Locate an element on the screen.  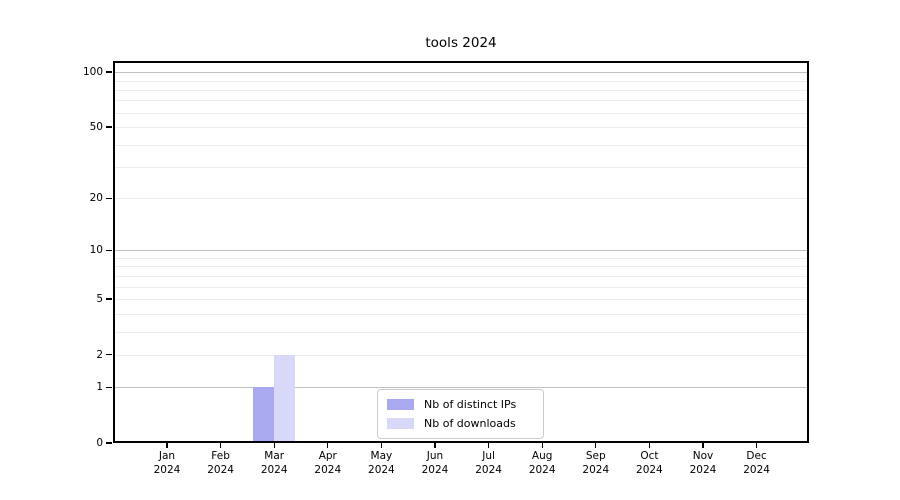
plot-spine-bottom is located at coordinates (461, 442).